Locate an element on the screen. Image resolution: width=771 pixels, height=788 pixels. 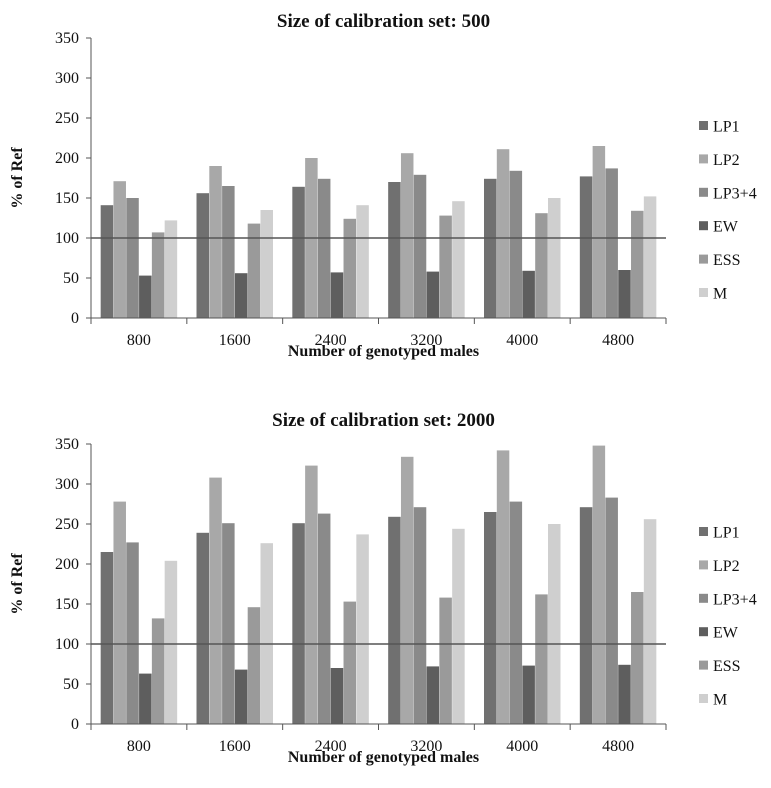
legend-label-m: M is located at coordinates (720, 294).